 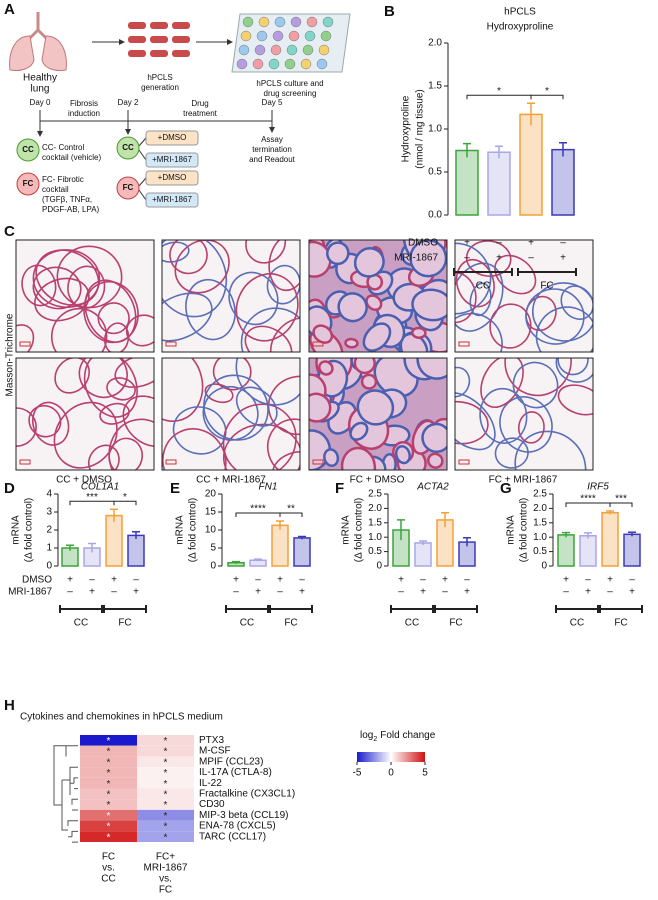 I want to click on group-label: FC, so click(x=290, y=623).